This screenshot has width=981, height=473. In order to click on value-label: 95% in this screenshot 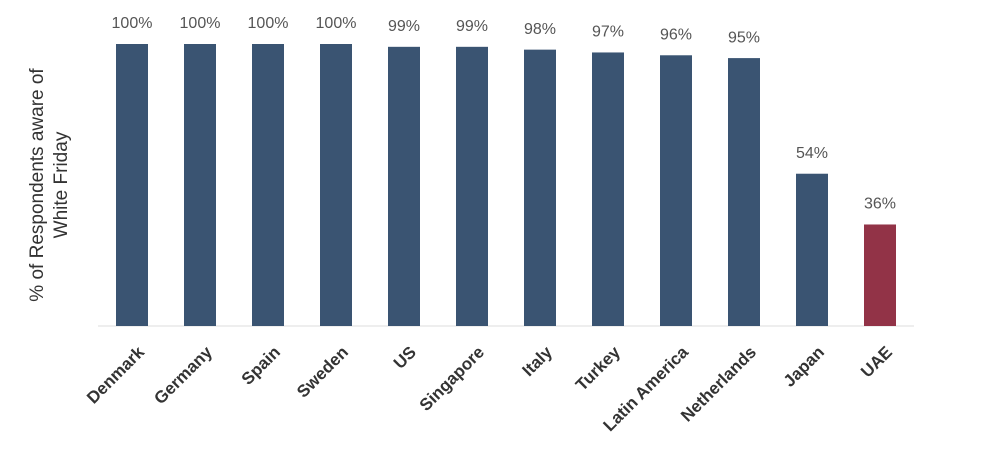, I will do `click(744, 37)`.